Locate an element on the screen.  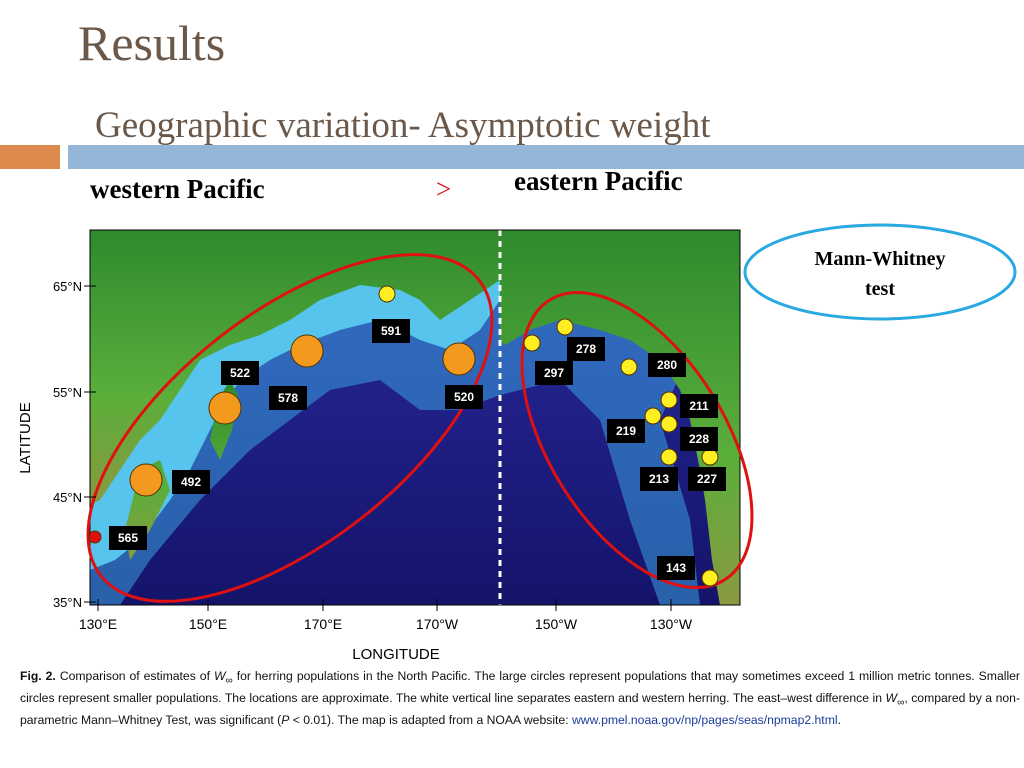
y-tick-label: 55°N is located at coordinates (67, 392).